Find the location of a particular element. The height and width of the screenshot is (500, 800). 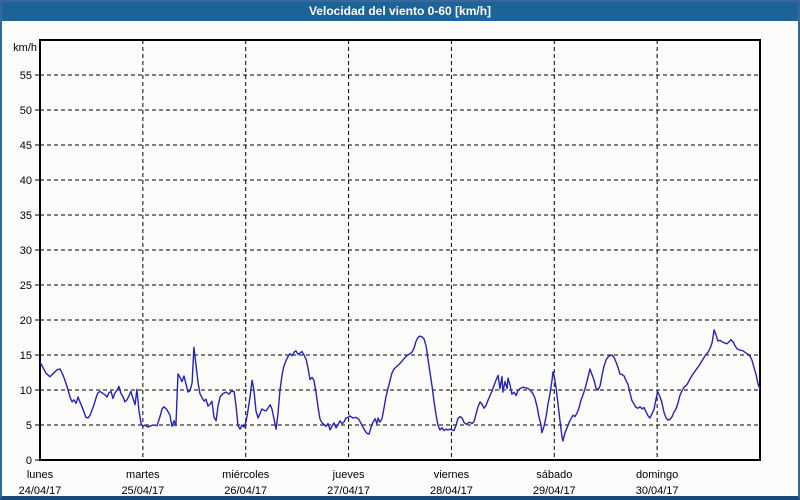

x-day-name-label: domingo is located at coordinates (657, 475).